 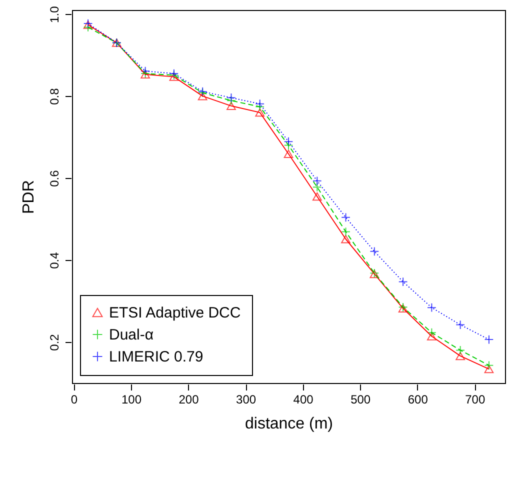 What do you see at coordinates (131, 335) in the screenshot?
I see `legend-label: Dual-α` at bounding box center [131, 335].